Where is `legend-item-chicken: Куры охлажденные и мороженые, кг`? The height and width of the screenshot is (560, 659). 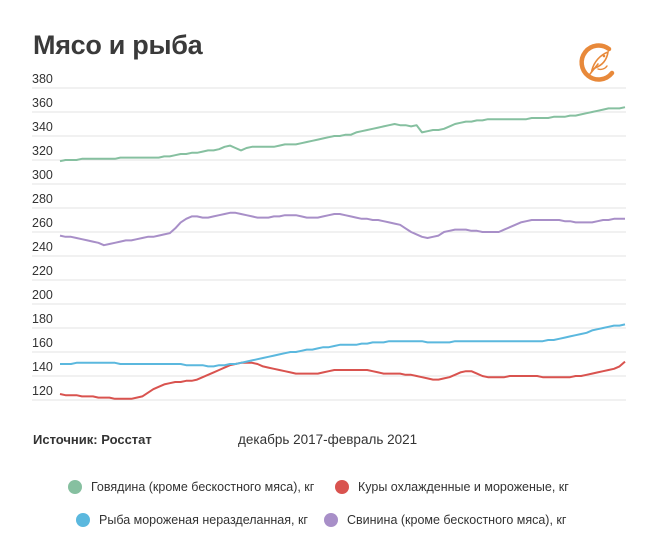
legend-item-chicken: Куры охлажденные и мороженые, кг is located at coordinates (452, 487).